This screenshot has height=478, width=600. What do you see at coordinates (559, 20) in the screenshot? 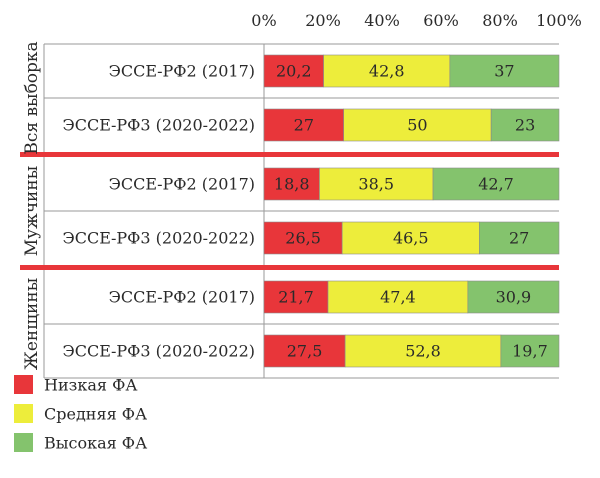
I see `x-tick-label: 100%` at bounding box center [559, 20].